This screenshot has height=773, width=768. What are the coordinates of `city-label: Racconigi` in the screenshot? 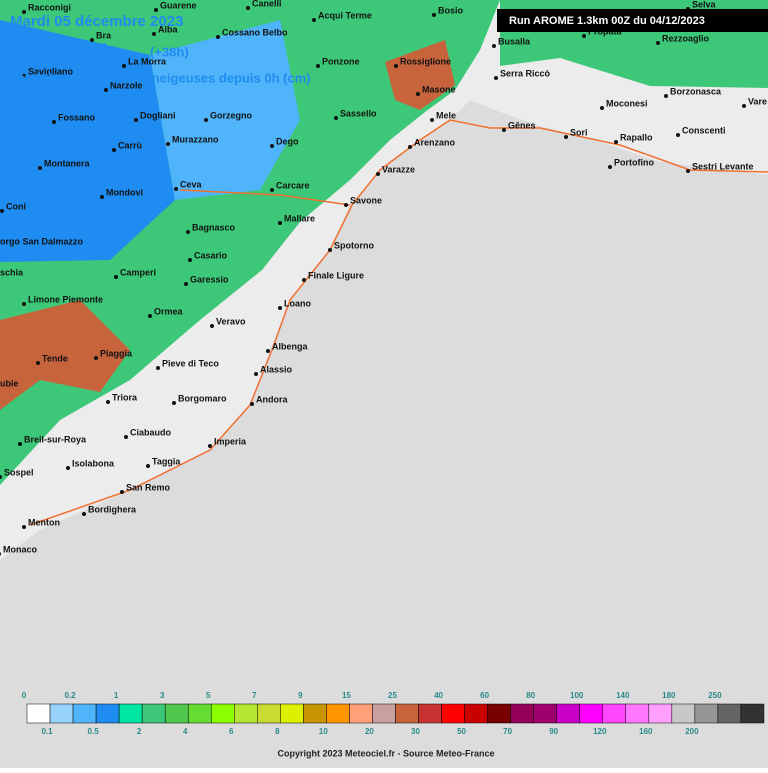 It's located at (49, 7).